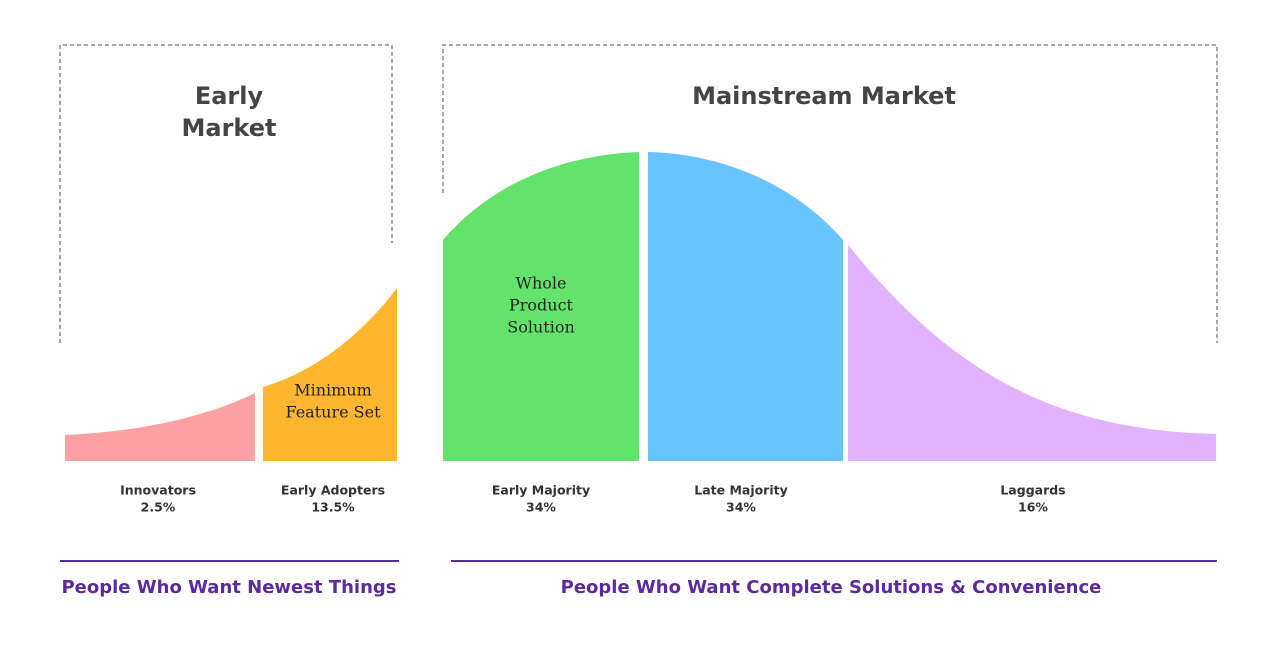  What do you see at coordinates (229, 128) in the screenshot?
I see `group-title: Market` at bounding box center [229, 128].